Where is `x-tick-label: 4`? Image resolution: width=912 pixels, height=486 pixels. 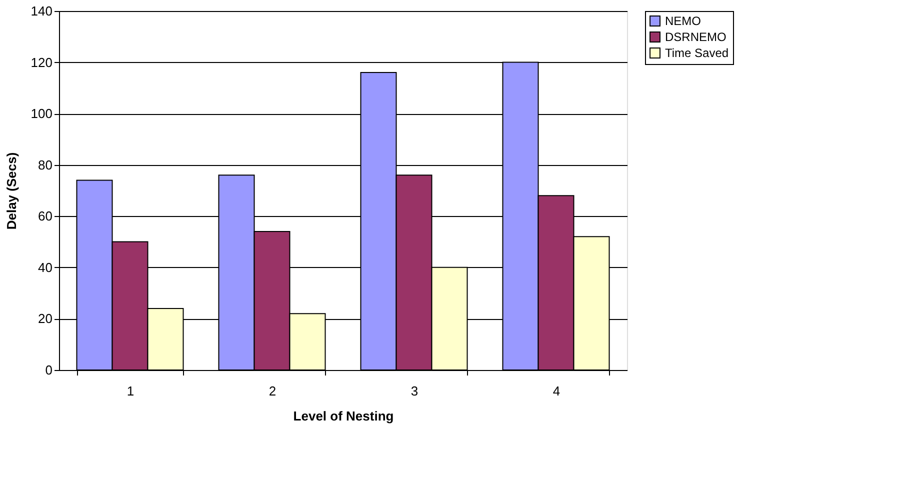
x-tick-label: 4 is located at coordinates (556, 391).